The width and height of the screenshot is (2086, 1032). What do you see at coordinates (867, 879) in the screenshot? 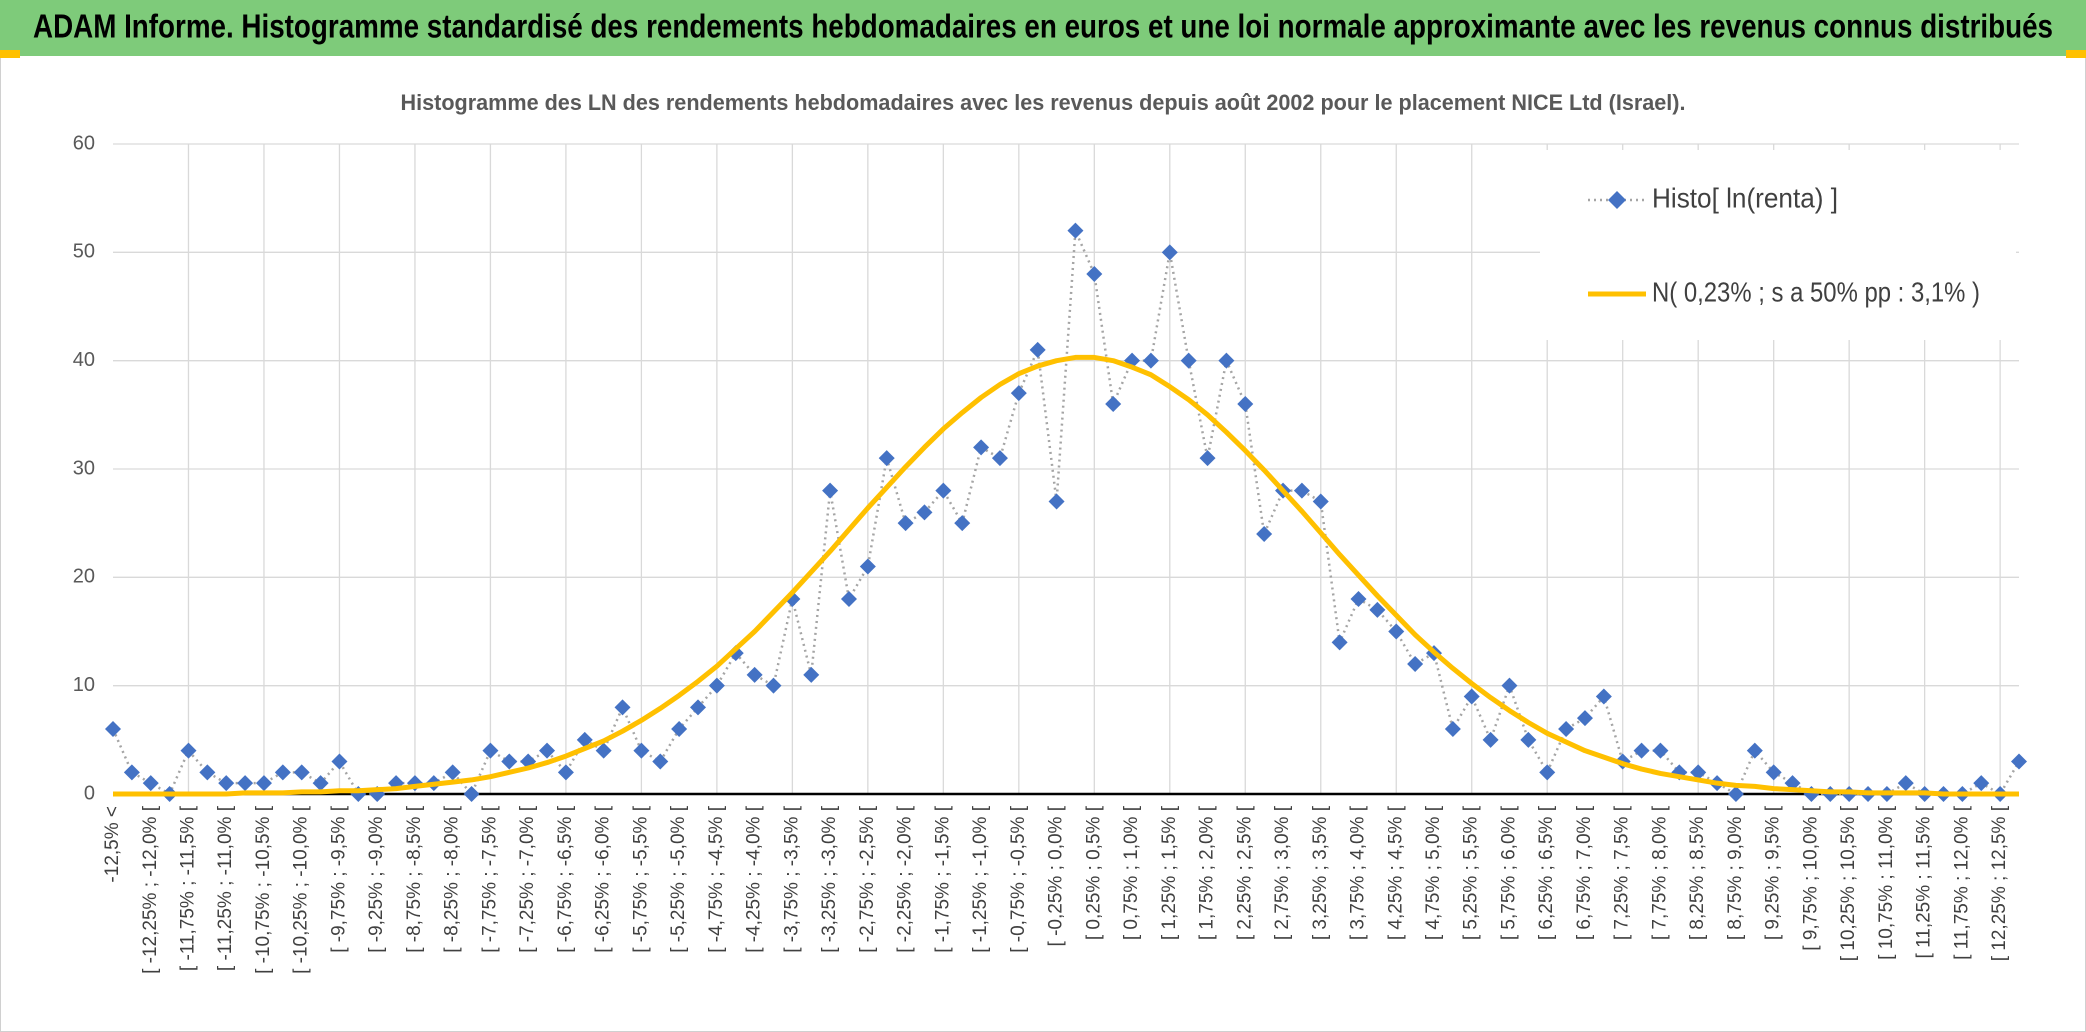
I see `x-tick-label: [ -2,75% ; -2,5% [` at bounding box center [867, 879].